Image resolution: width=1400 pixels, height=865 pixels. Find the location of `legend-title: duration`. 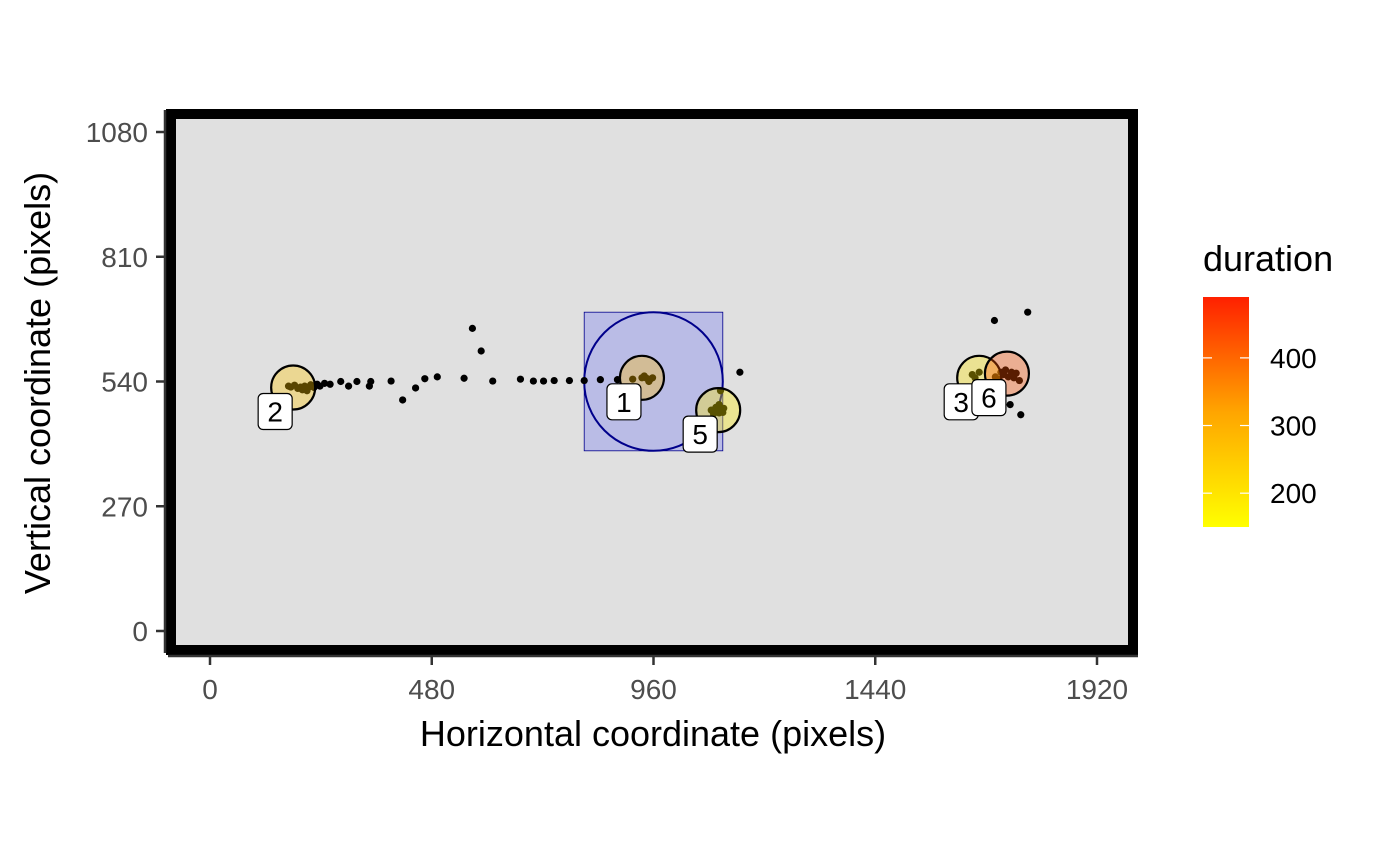

legend-title: duration is located at coordinates (1268, 258).